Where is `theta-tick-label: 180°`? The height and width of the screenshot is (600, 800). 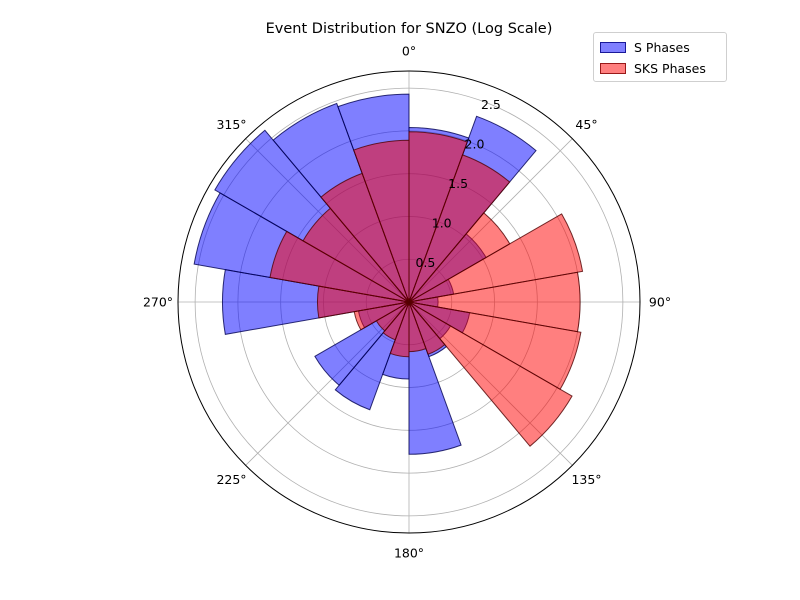
theta-tick-label: 180° is located at coordinates (409, 553).